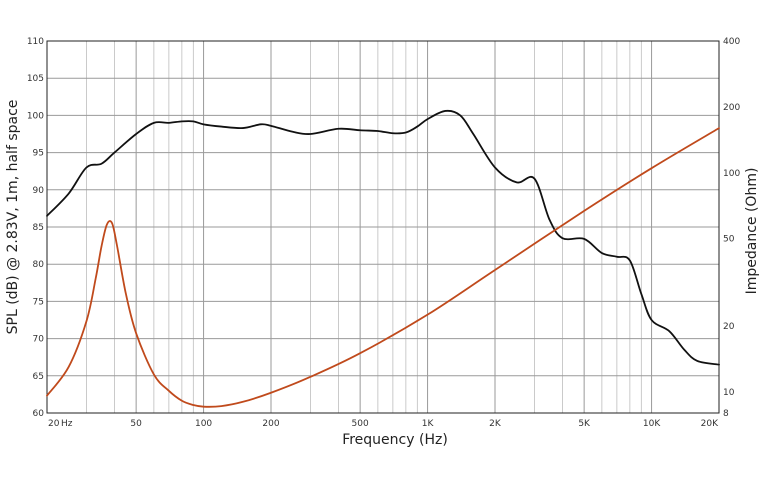 This screenshot has height=484, width=767. I want to click on y-tick-label: 80, so click(39, 265).